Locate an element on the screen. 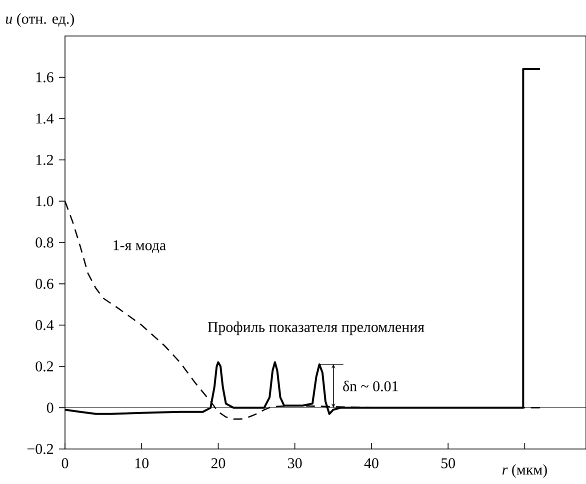 The height and width of the screenshot is (484, 586). annotation: 1-я мода is located at coordinates (140, 247).